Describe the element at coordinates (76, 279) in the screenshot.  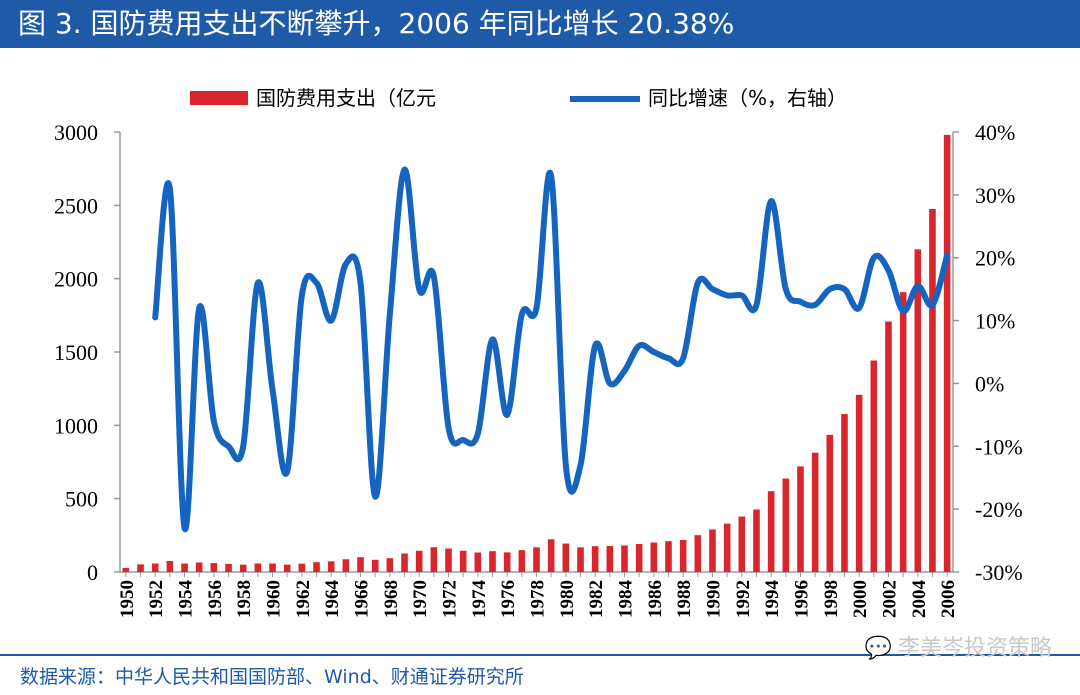
I see `y-left-tick-label: 2000` at that location.